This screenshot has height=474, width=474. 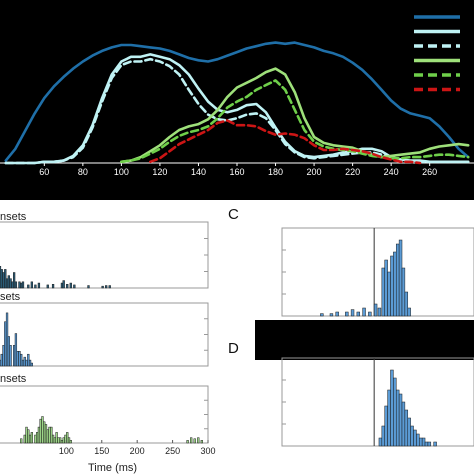 What do you see at coordinates (364, 340) in the screenshot?
I see `right-separator` at bounding box center [364, 340].